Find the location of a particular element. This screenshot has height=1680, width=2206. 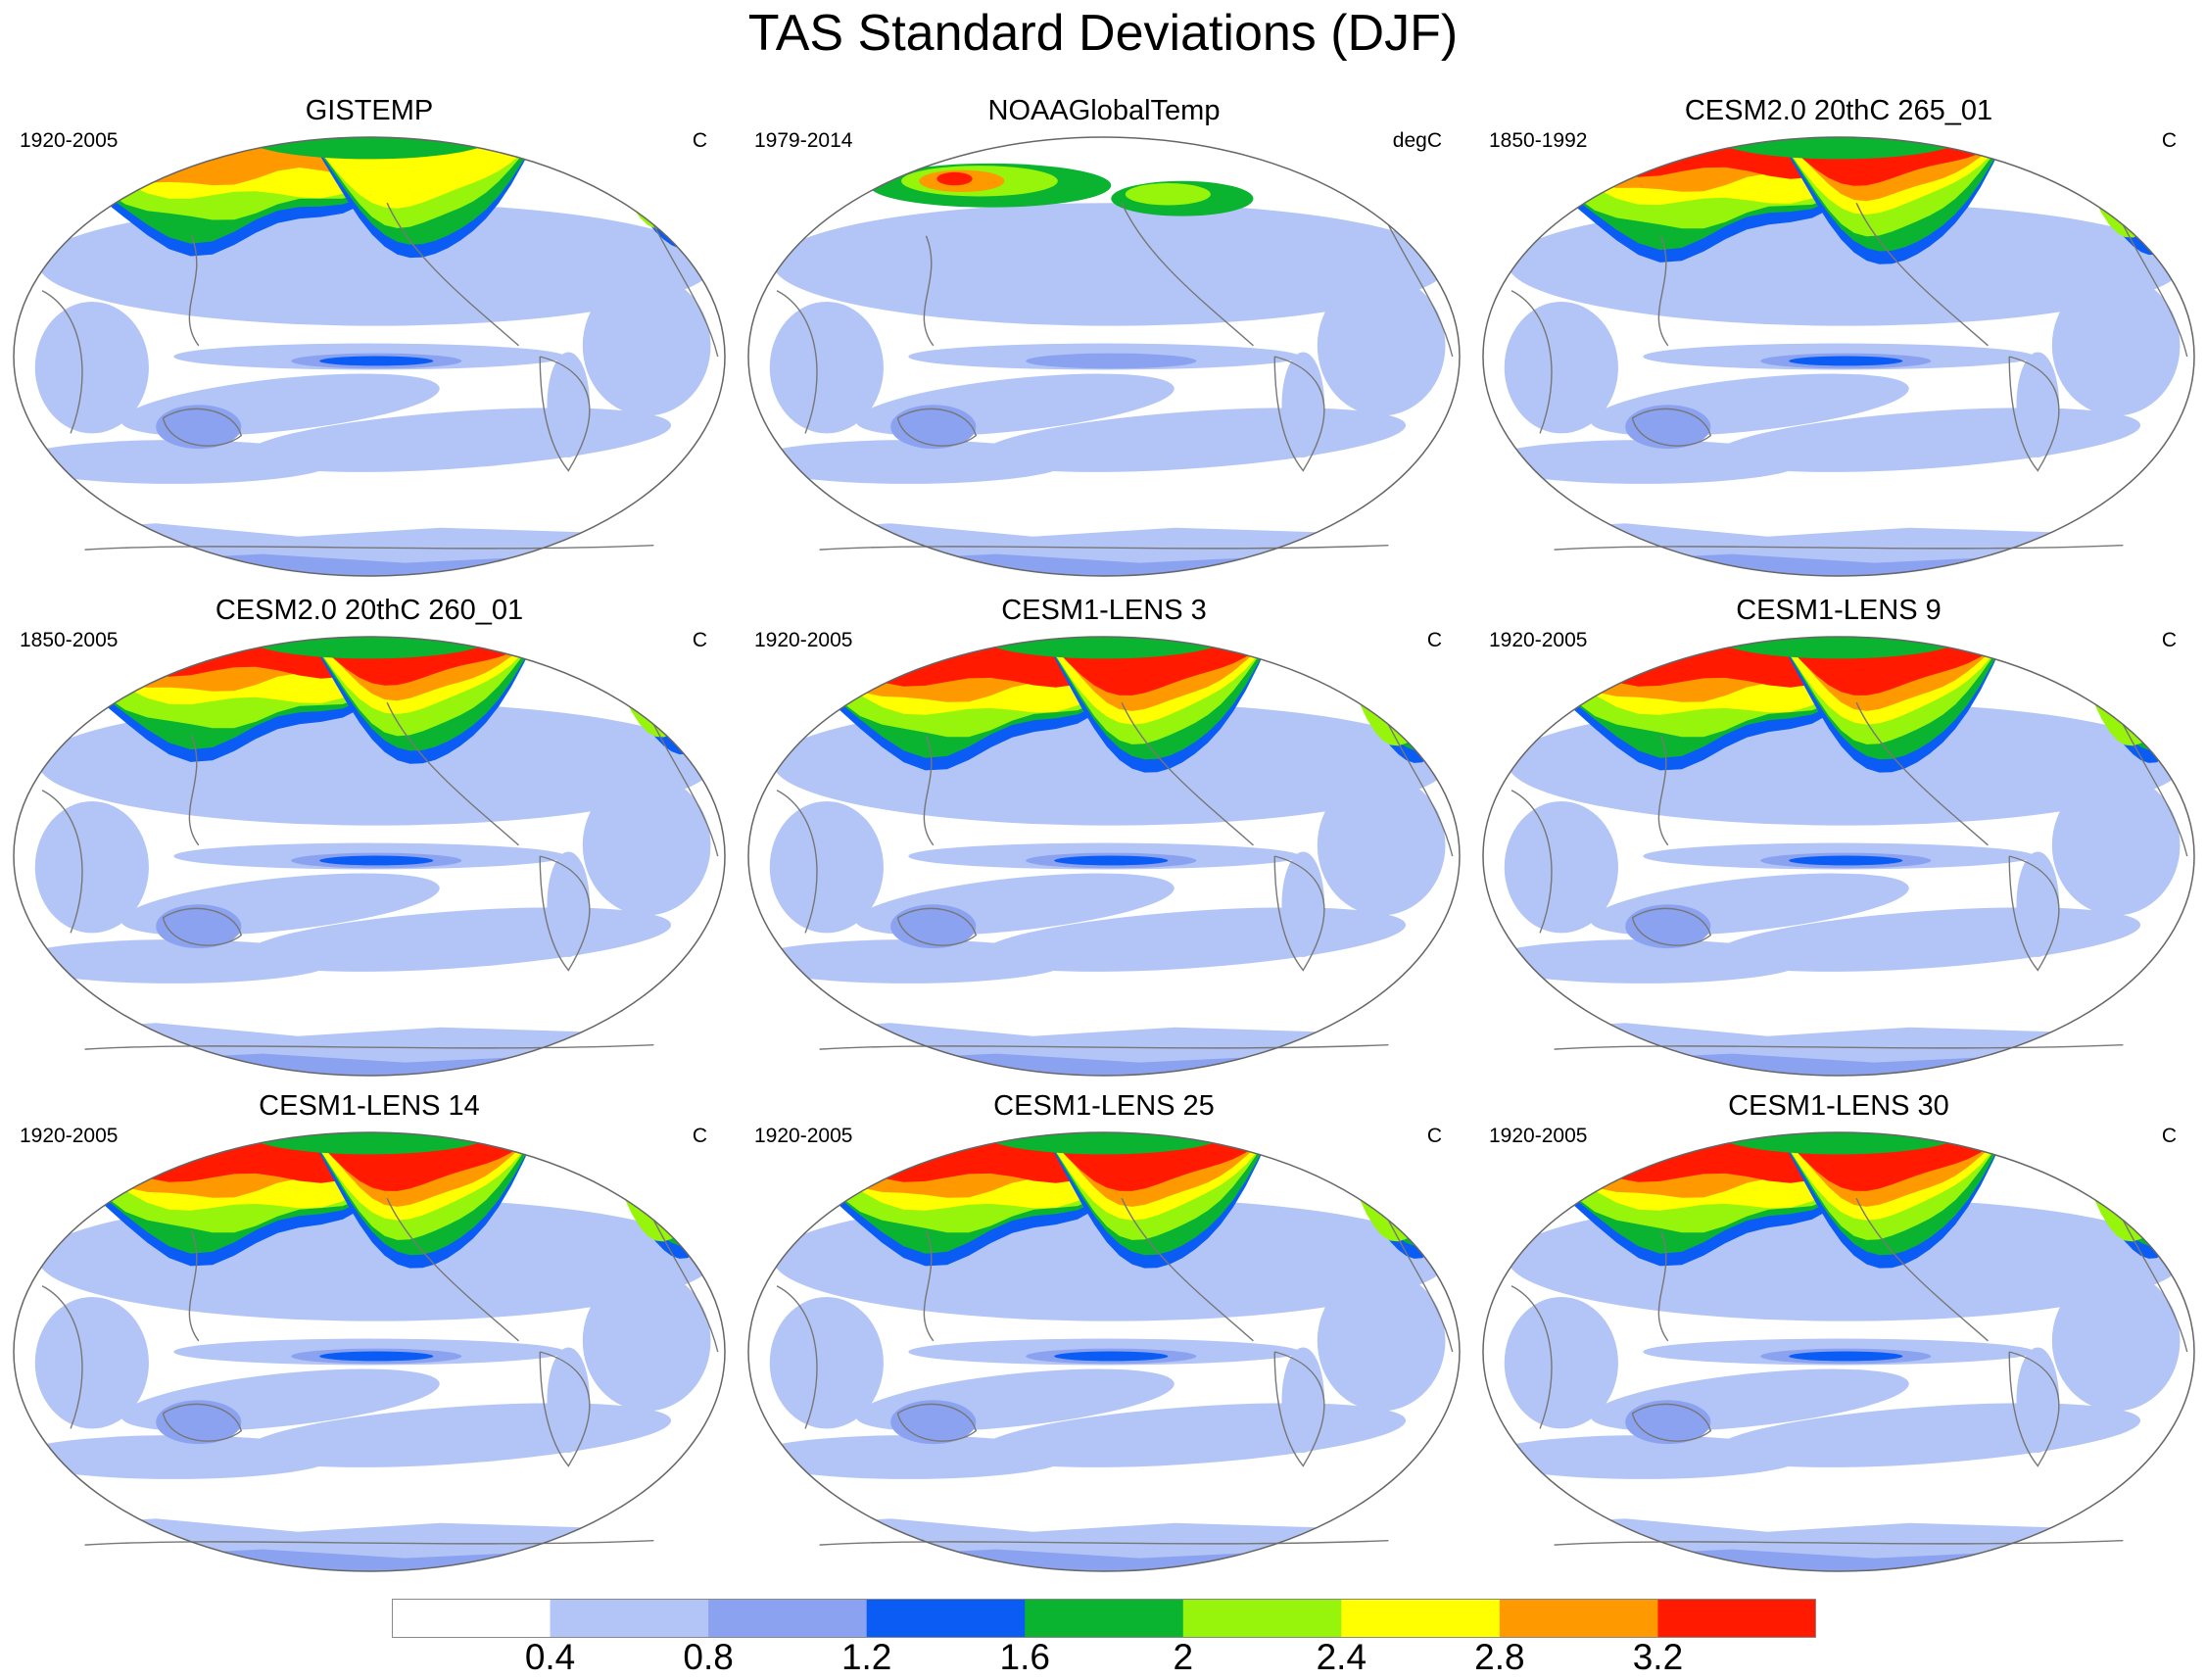

map-panel: CESM1-LENS 30 1920-2005 C is located at coordinates (1838, 1336).